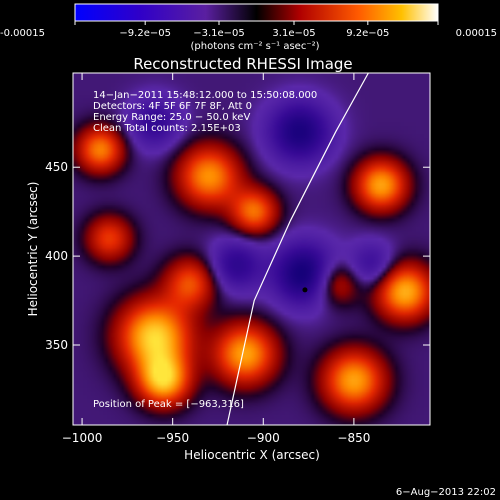 The width and height of the screenshot is (500, 500). I want to click on peak-marker, so click(305, 290).